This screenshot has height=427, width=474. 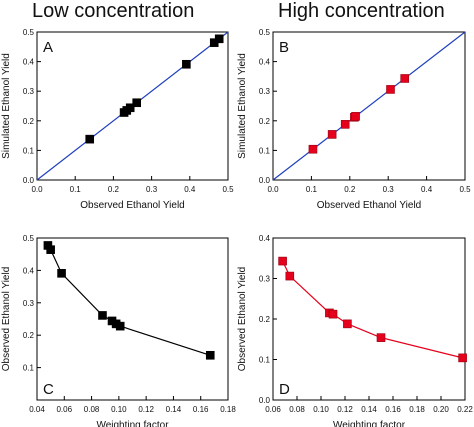 I want to click on x-axis-label-d: Weighting factor, so click(x=369, y=423).